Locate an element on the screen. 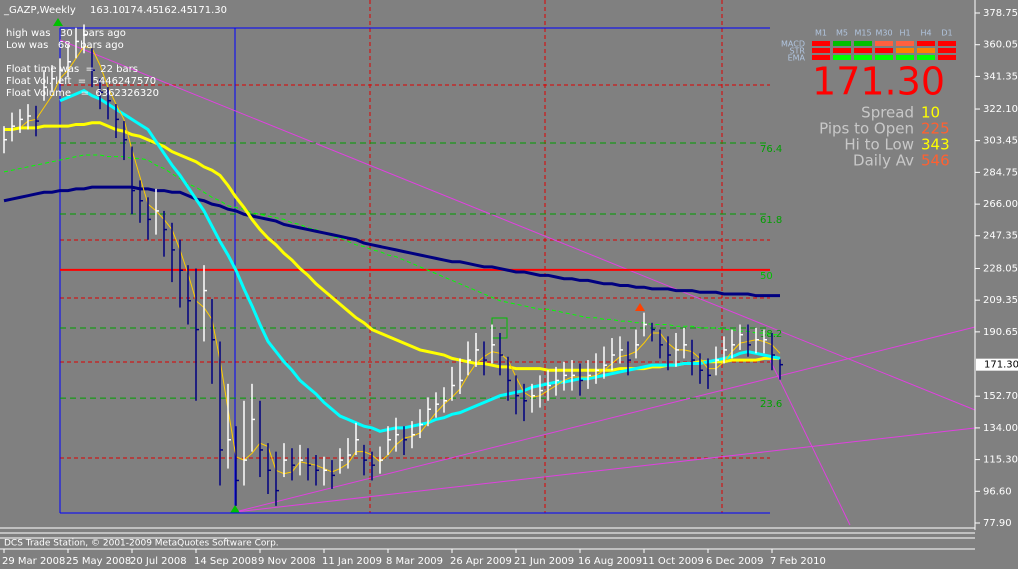  x-tick-label: 11 Oct 2009 is located at coordinates (673, 561).